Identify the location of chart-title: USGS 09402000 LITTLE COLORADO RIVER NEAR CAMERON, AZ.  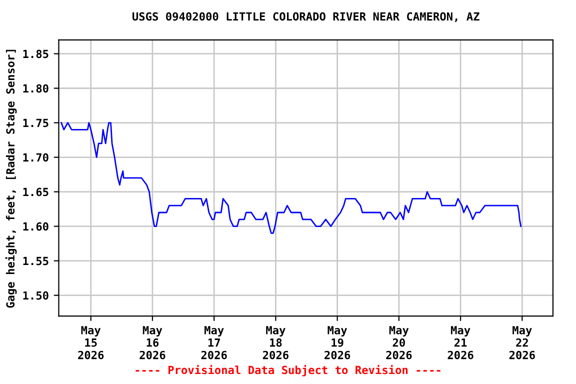
(306, 17).